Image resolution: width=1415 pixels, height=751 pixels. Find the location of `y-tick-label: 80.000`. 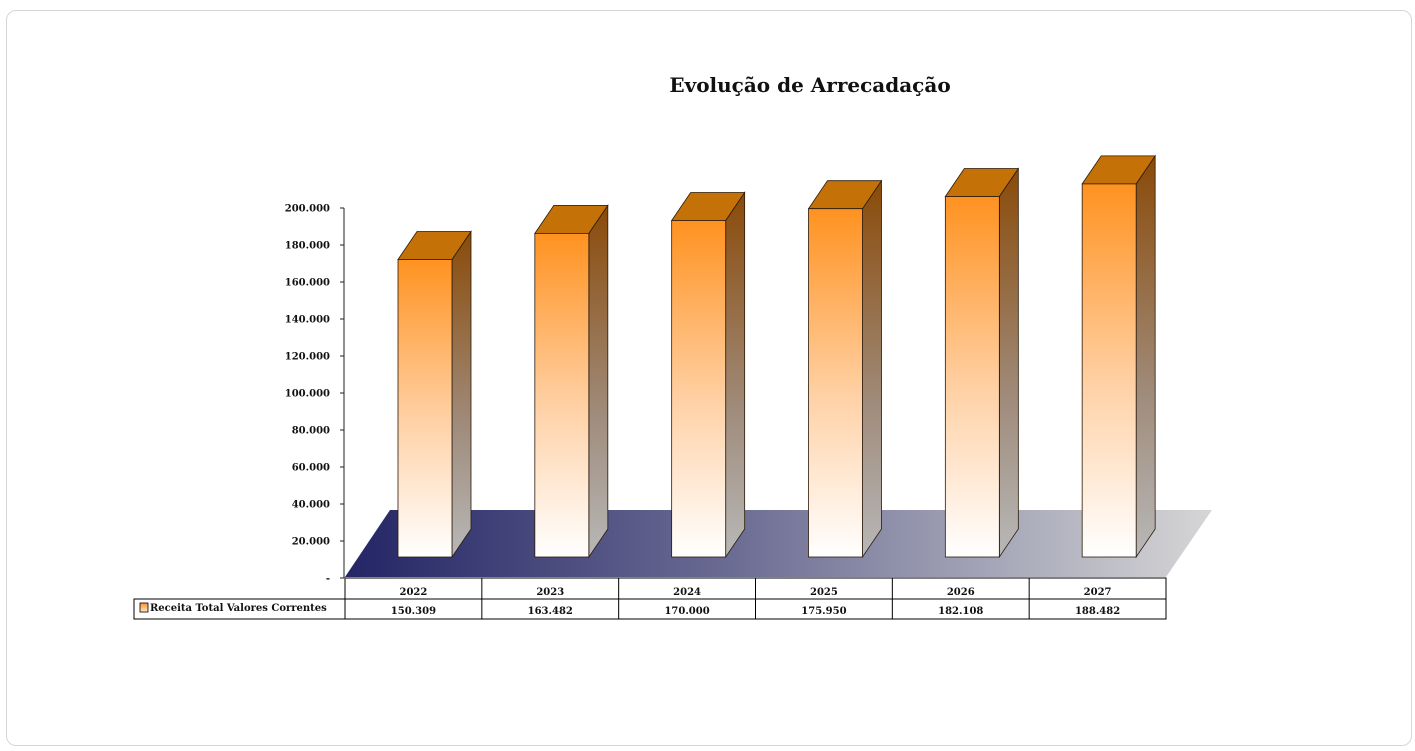

y-tick-label: 80.000 is located at coordinates (311, 431).